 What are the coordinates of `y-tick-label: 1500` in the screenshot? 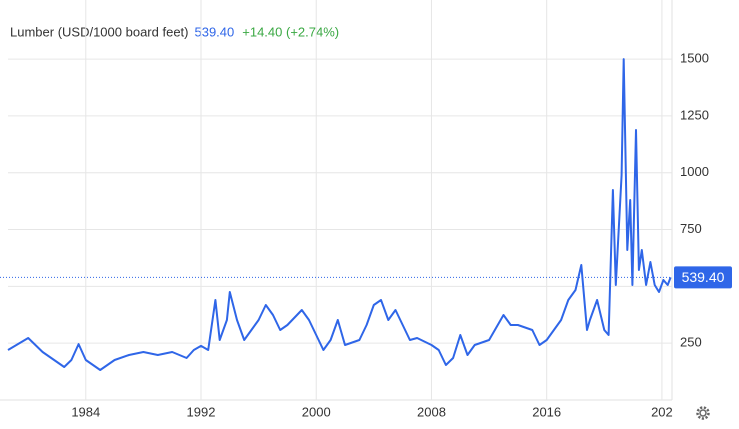 It's located at (694, 58).